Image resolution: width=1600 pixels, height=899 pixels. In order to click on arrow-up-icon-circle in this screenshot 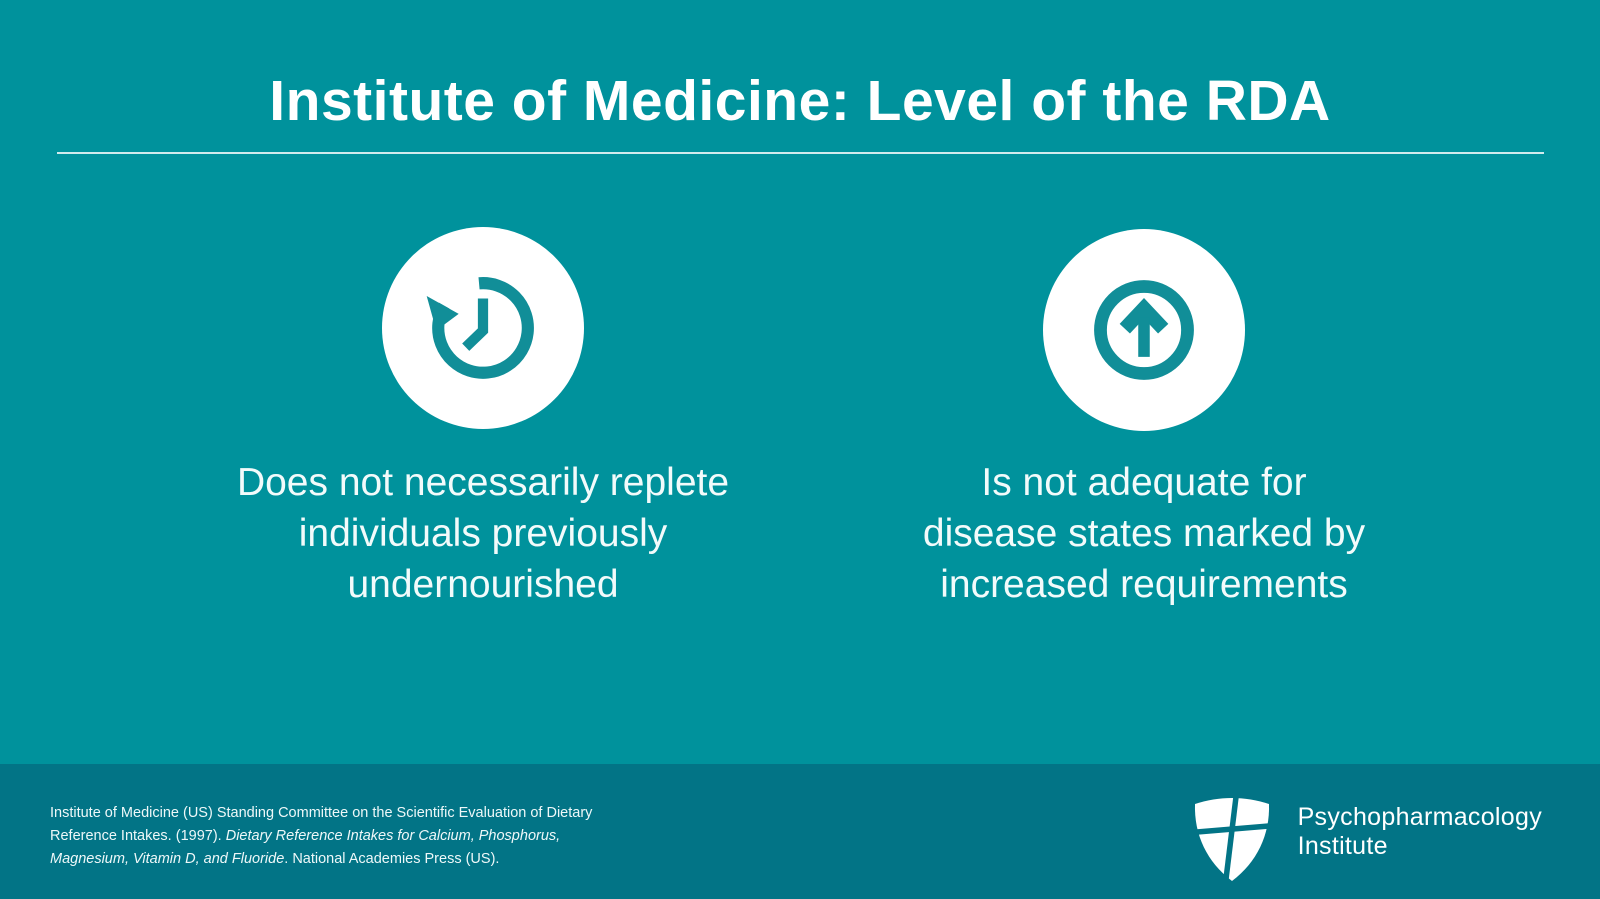, I will do `click(1144, 330)`.